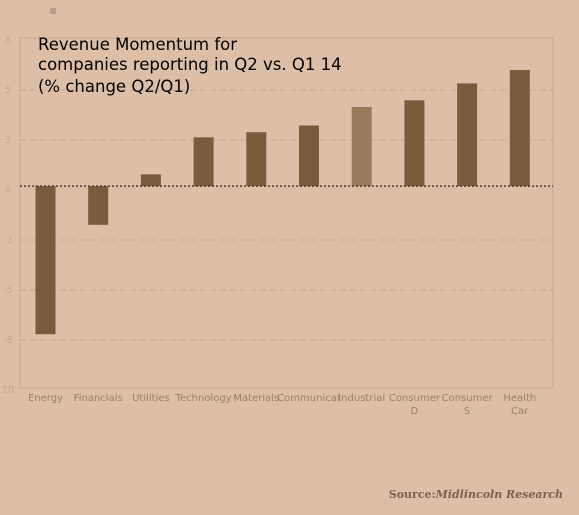  I want to click on y-tick-label: 10, so click(8, 390).